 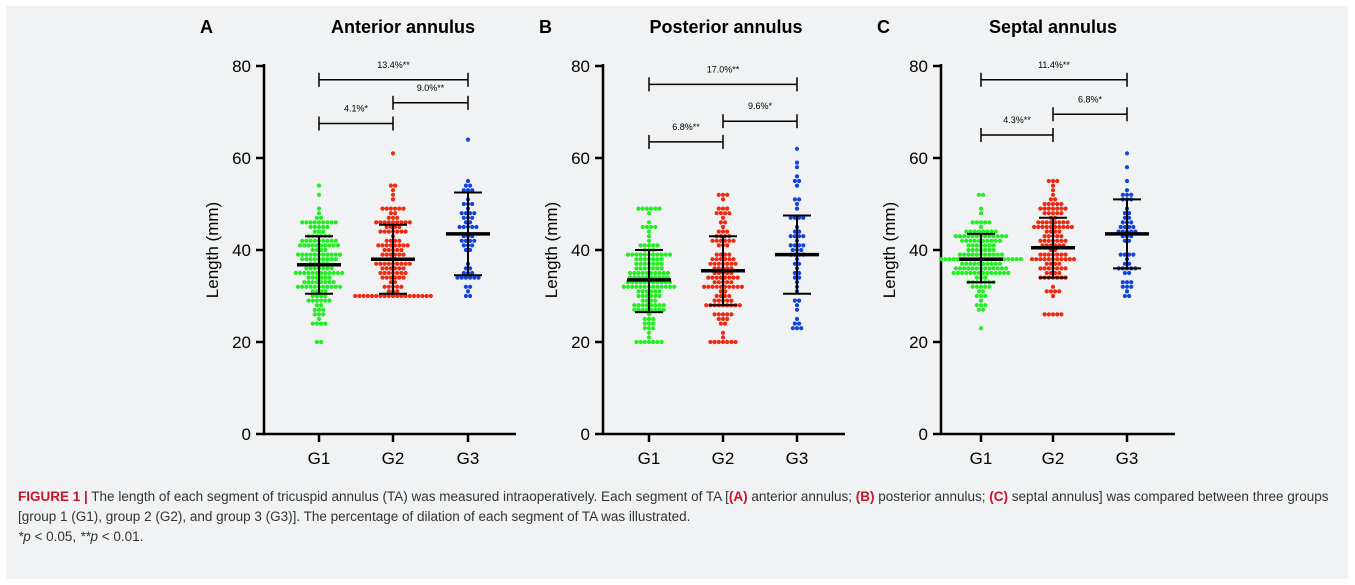 I want to click on panel-c-bracket-g2-g3-label: 6.8%*, so click(x=1090, y=99).